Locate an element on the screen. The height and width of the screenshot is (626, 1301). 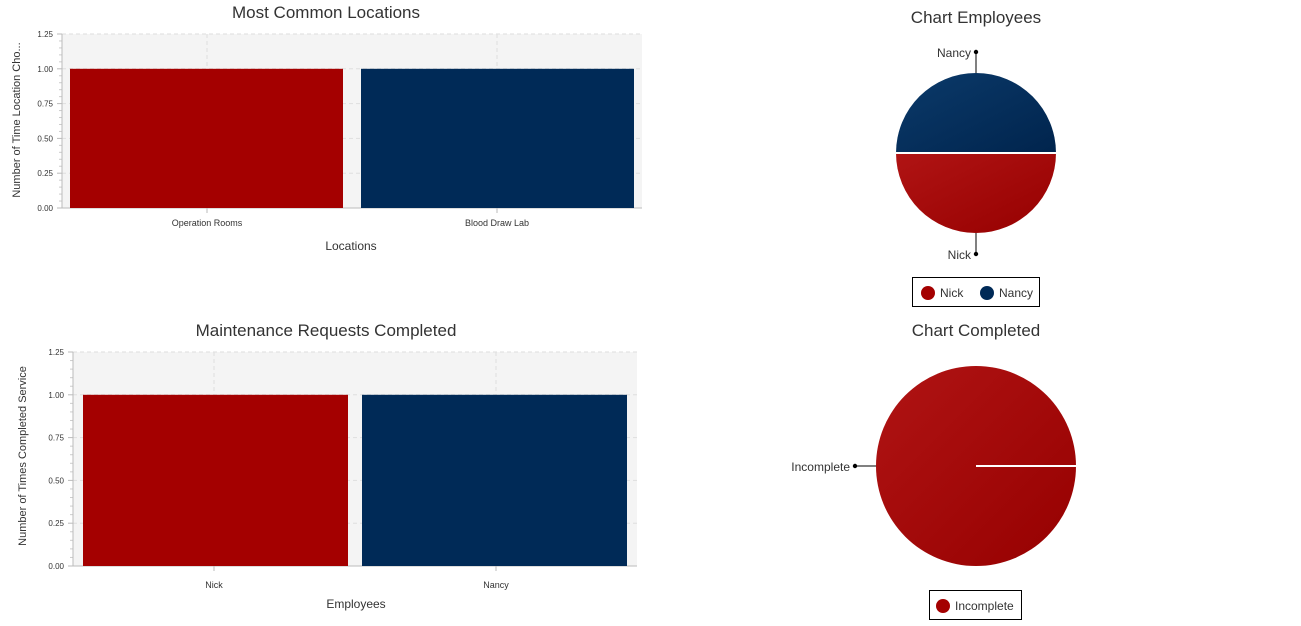
pie-chart-employees: Chart Employees Nancy Nick Nick Nancy is located at coordinates (976, 157).